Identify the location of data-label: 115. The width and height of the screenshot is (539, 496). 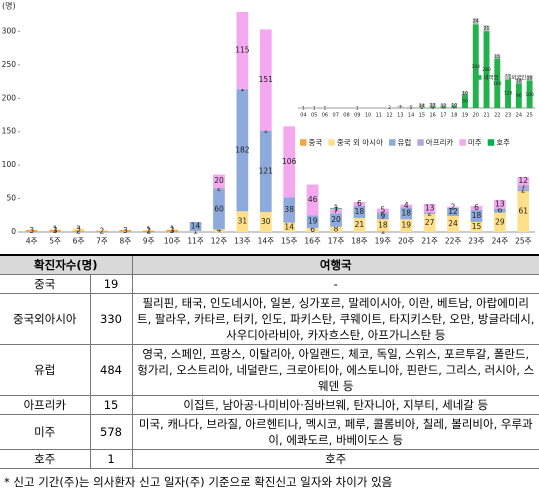
(242, 49).